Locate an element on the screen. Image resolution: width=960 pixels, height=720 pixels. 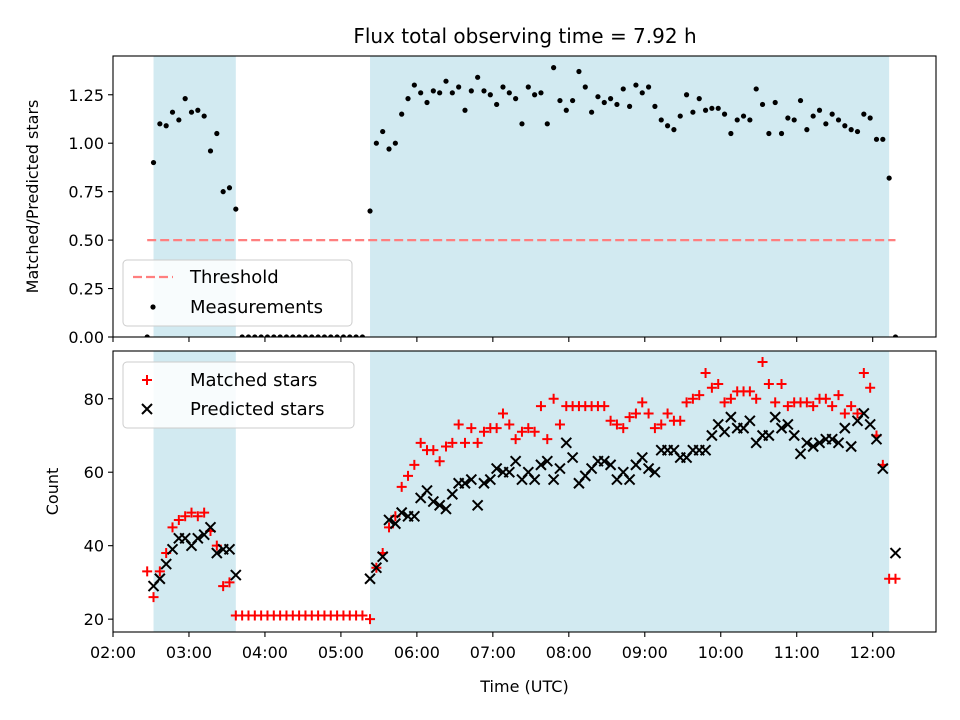
y-tick-label: 40 is located at coordinates (94, 546).